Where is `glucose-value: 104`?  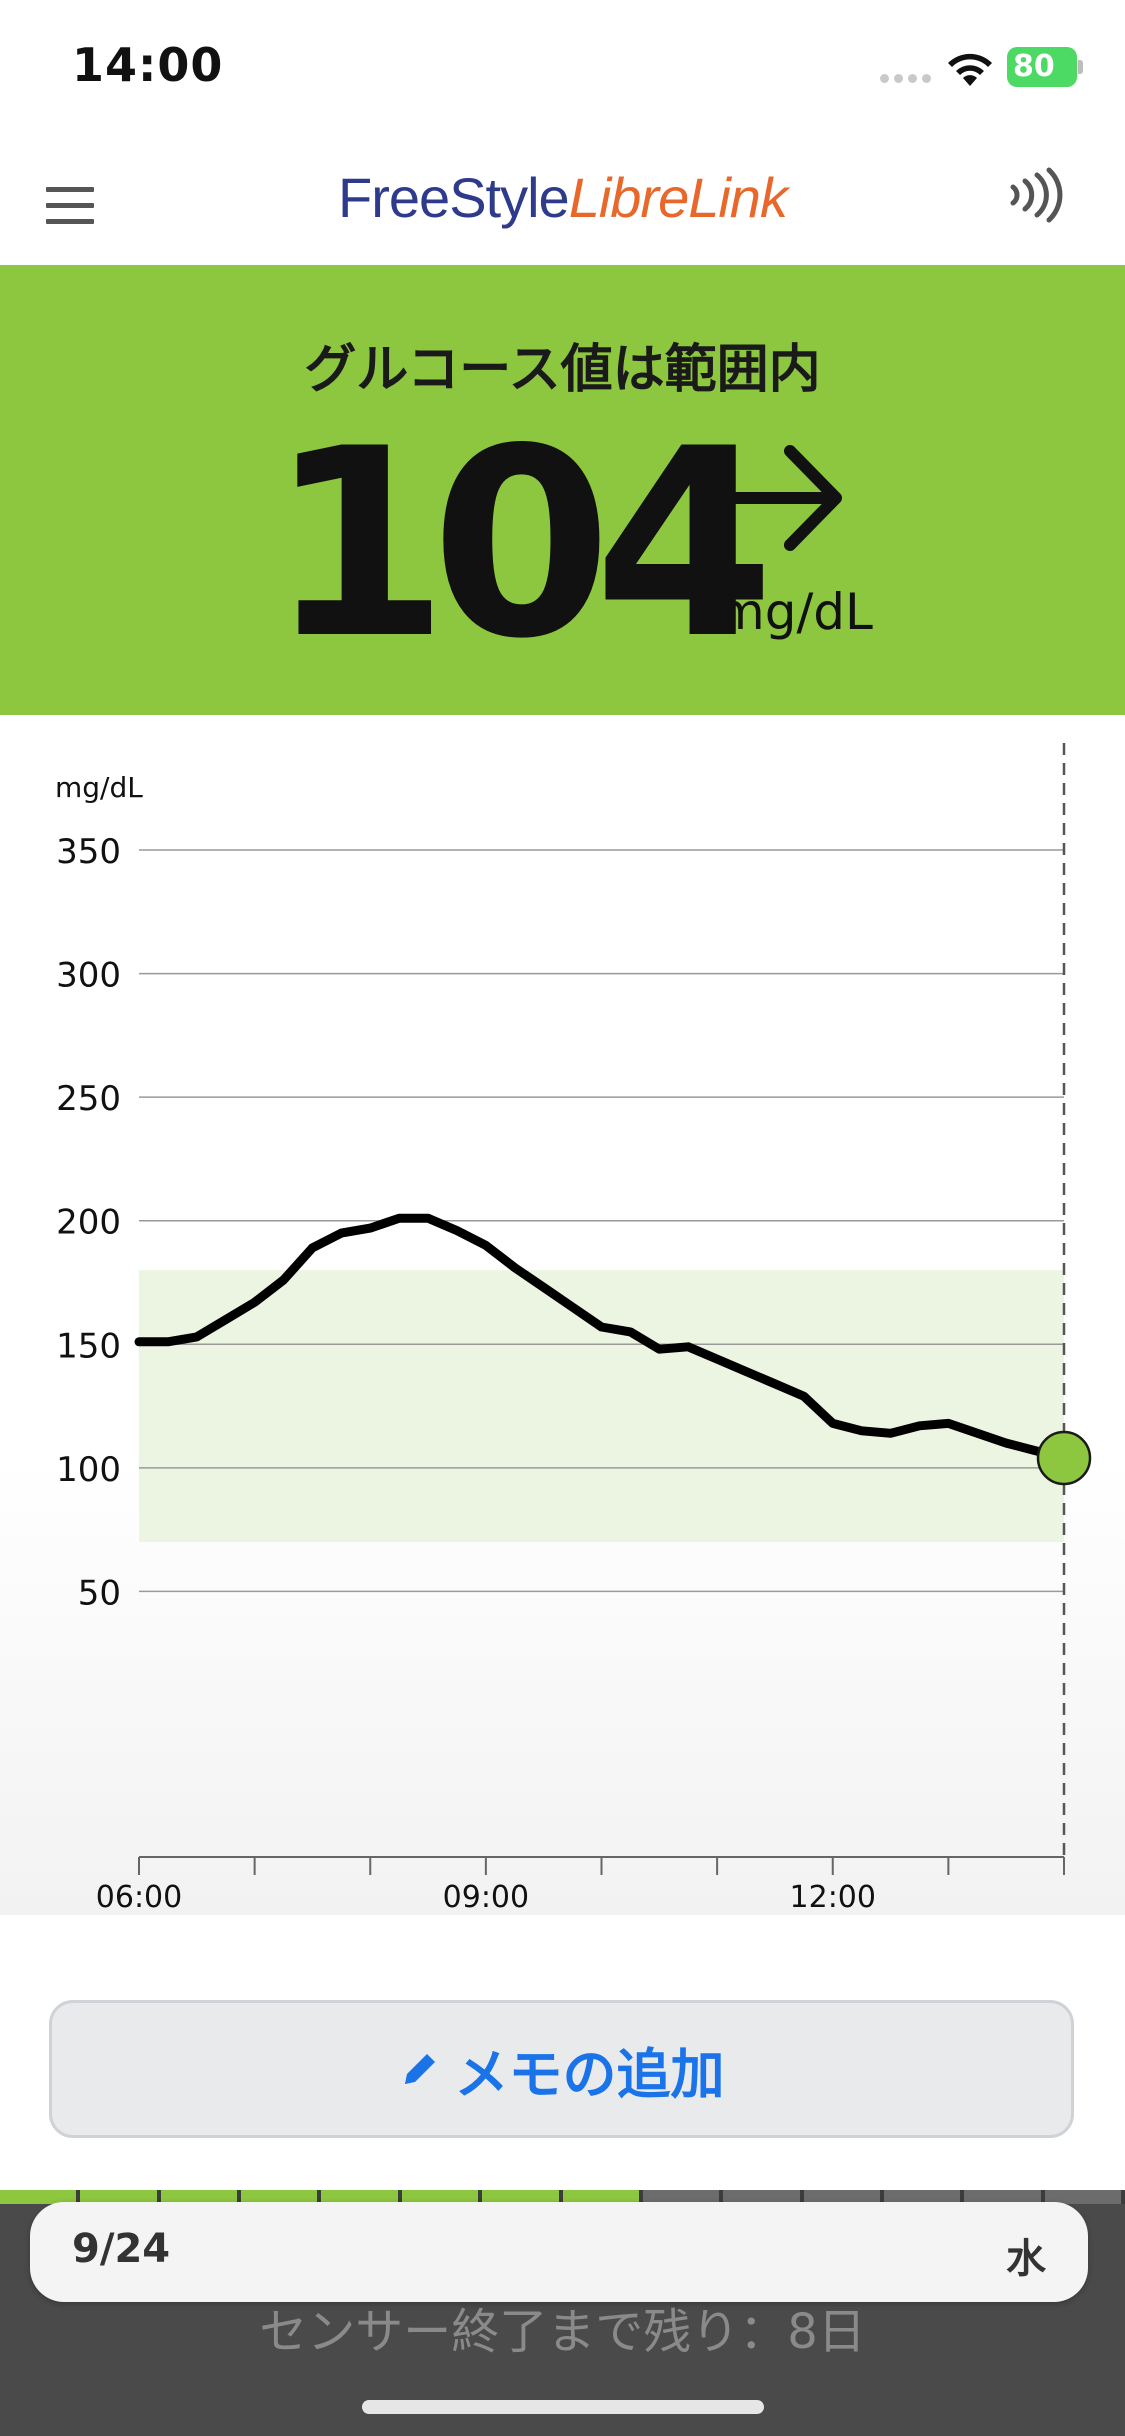 glucose-value: 104 is located at coordinates (521, 545).